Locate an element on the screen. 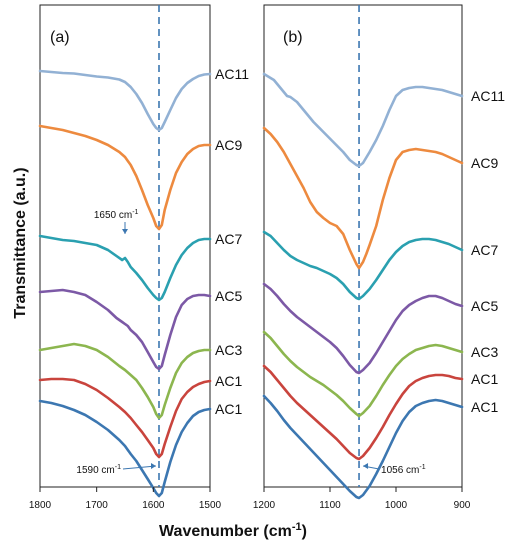  panel-a-series-label-3: AC5 is located at coordinates (228, 296).